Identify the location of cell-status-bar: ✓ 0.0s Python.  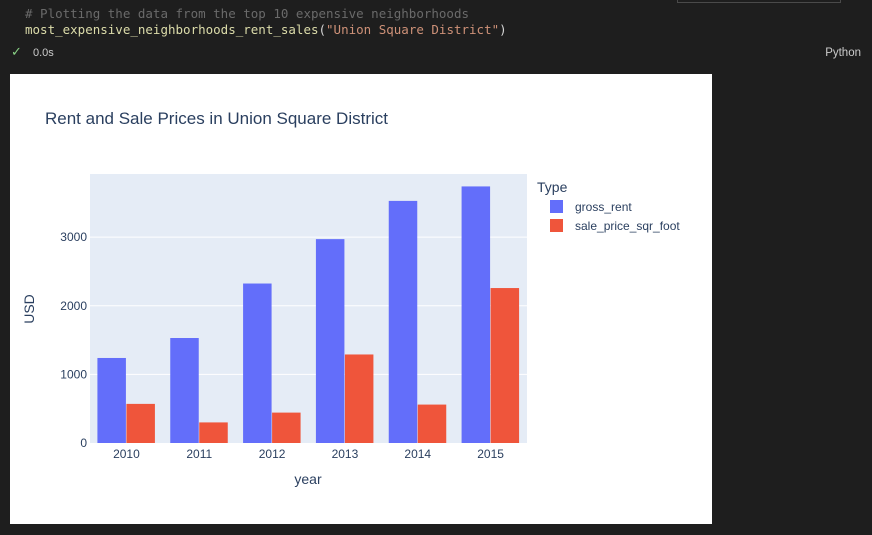
(436, 54).